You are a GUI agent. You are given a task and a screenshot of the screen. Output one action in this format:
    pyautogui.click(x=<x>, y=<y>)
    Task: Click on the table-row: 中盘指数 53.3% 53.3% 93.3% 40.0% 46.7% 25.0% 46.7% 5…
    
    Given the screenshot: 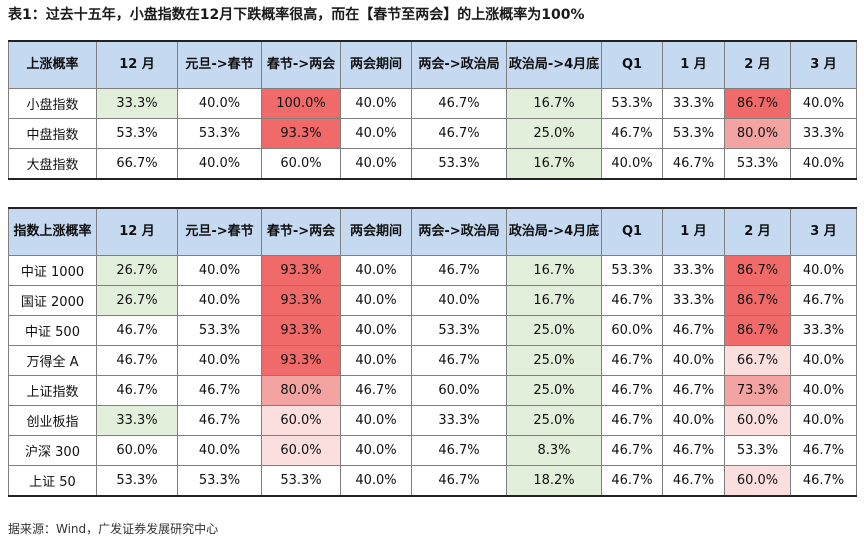 What is the action you would take?
    pyautogui.click(x=432, y=133)
    